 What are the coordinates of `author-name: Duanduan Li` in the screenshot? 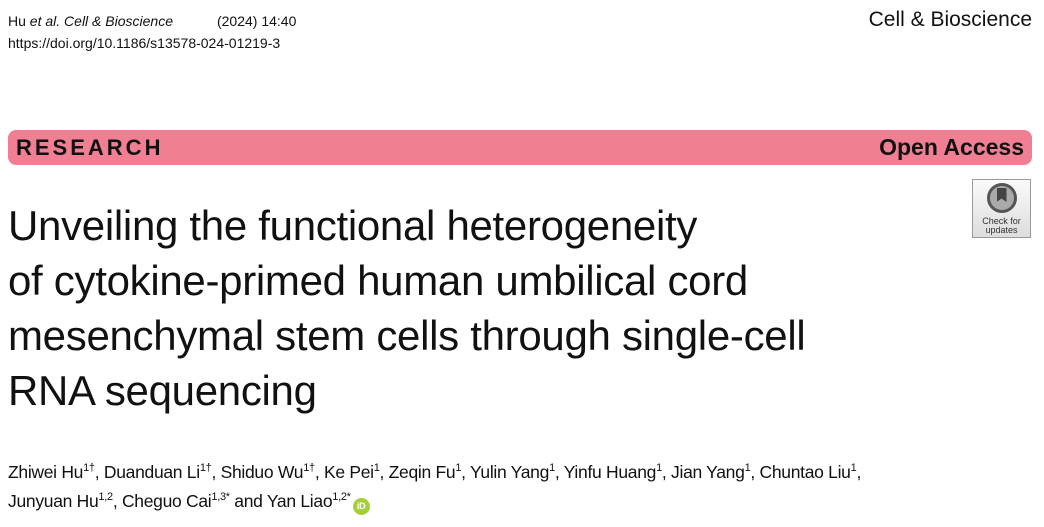 It's located at (151, 472).